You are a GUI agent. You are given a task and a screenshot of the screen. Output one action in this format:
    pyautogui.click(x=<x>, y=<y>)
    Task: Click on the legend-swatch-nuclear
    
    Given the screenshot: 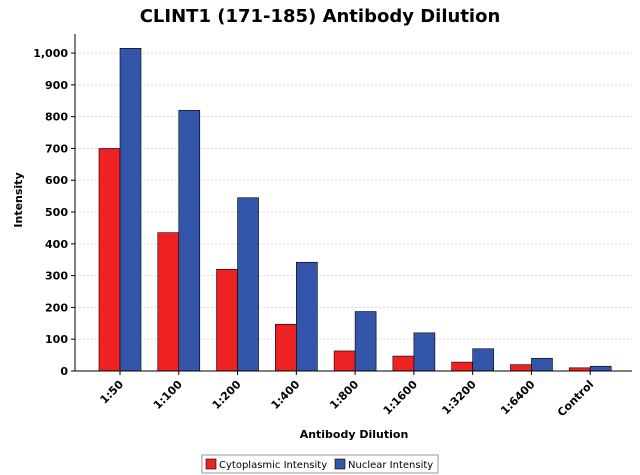 What is the action you would take?
    pyautogui.click(x=340, y=464)
    